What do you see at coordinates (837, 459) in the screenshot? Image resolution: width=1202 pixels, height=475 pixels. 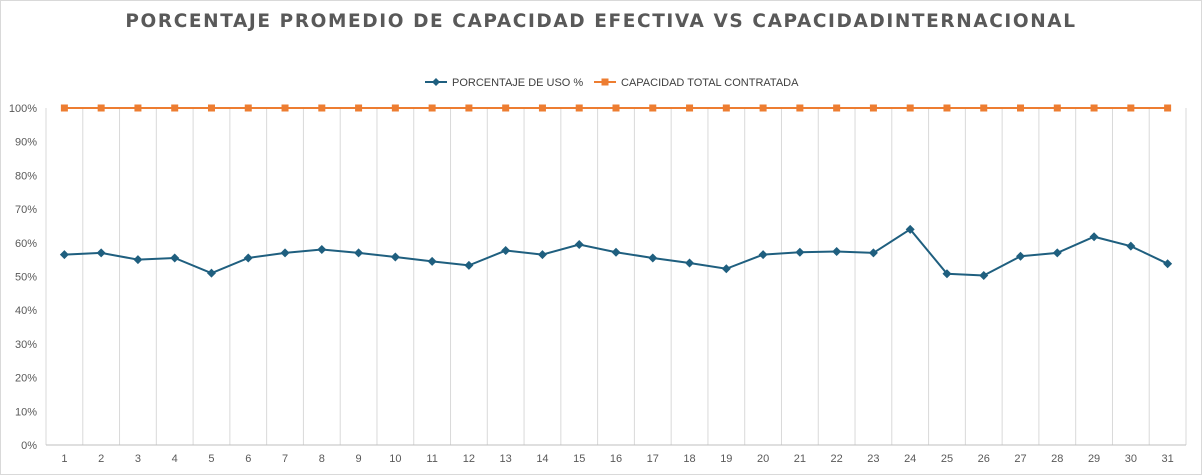 I see `x-tick-label: 22` at bounding box center [837, 459].